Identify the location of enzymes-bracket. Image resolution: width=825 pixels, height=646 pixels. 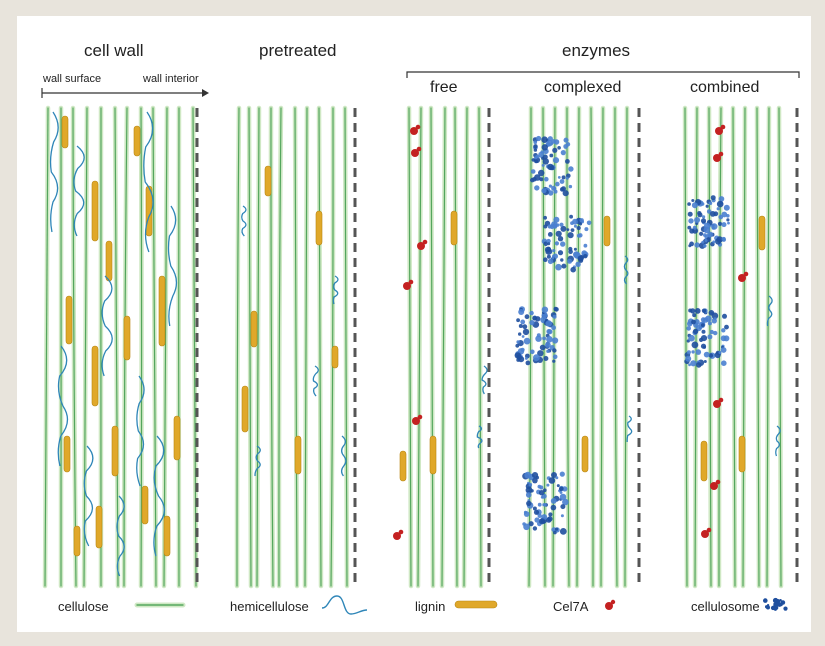
(603, 74).